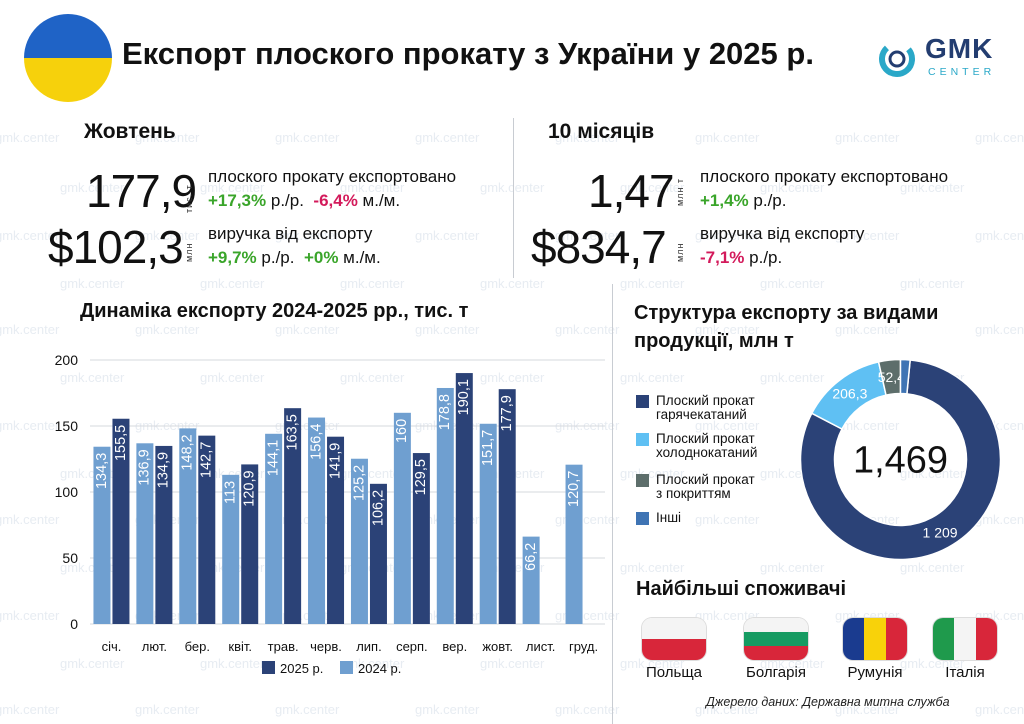 The width and height of the screenshot is (1024, 724). Describe the element at coordinates (642, 439) in the screenshot. I see `legend-swatch-cold` at that location.